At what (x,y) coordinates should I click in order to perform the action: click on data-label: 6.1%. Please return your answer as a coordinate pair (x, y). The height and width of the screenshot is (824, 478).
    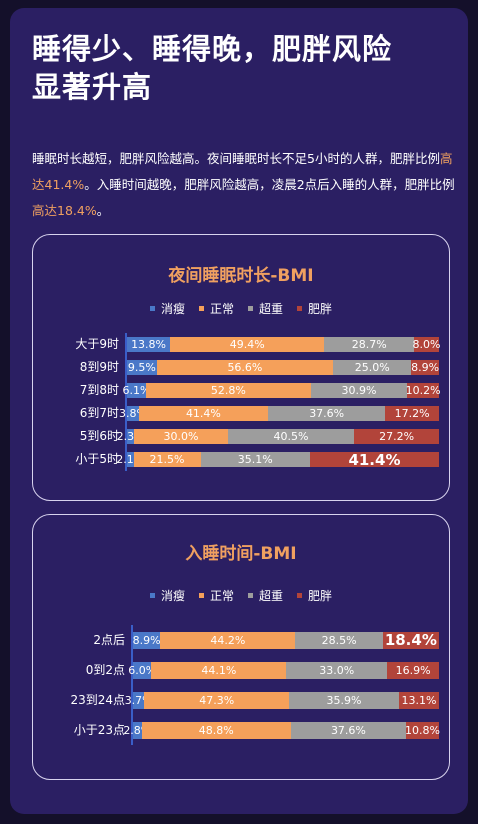
    Looking at the image, I should click on (136, 390).